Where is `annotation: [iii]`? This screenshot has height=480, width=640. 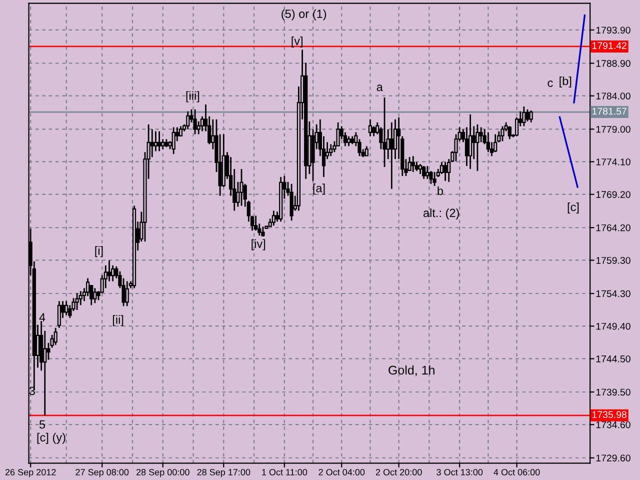 annotation: [iii] is located at coordinates (193, 96).